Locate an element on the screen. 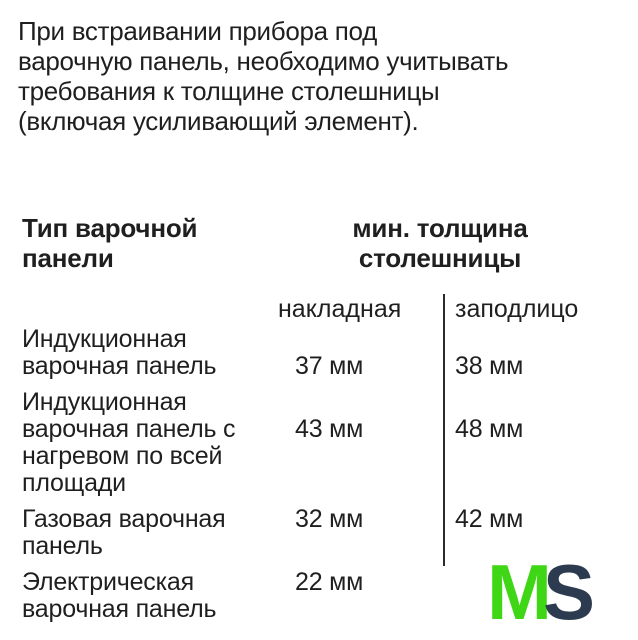 Image resolution: width=638 pixels, height=640 pixels. table-row: Электрическая варочная панель 22 мм is located at coordinates (330, 596).